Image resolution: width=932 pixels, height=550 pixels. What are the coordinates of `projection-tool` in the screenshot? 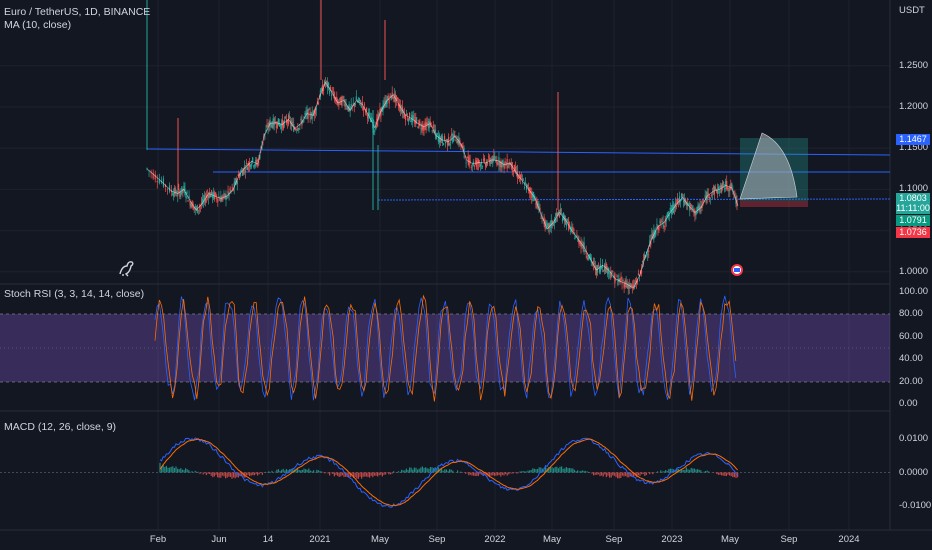 It's located at (773, 169).